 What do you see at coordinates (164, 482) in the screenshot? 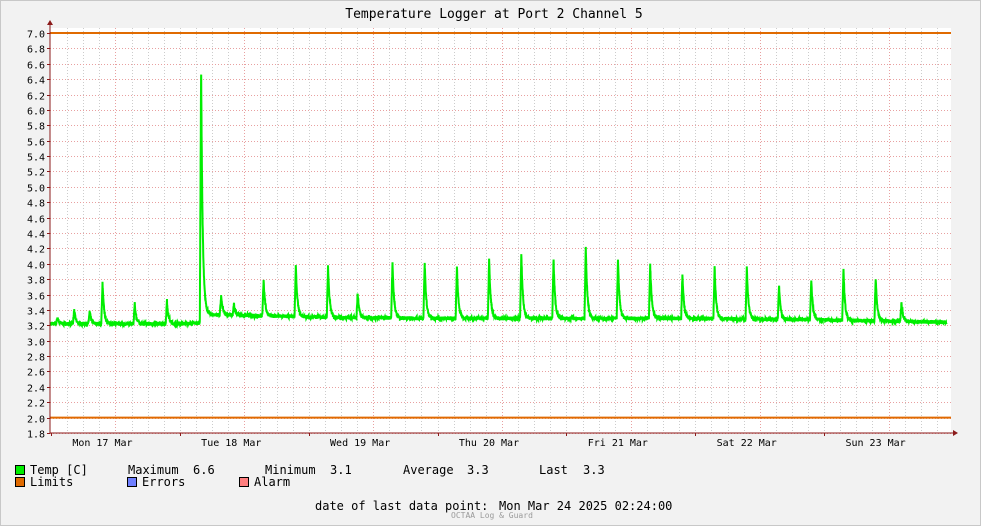
I see `errors-legend-label: Errors` at bounding box center [164, 482].